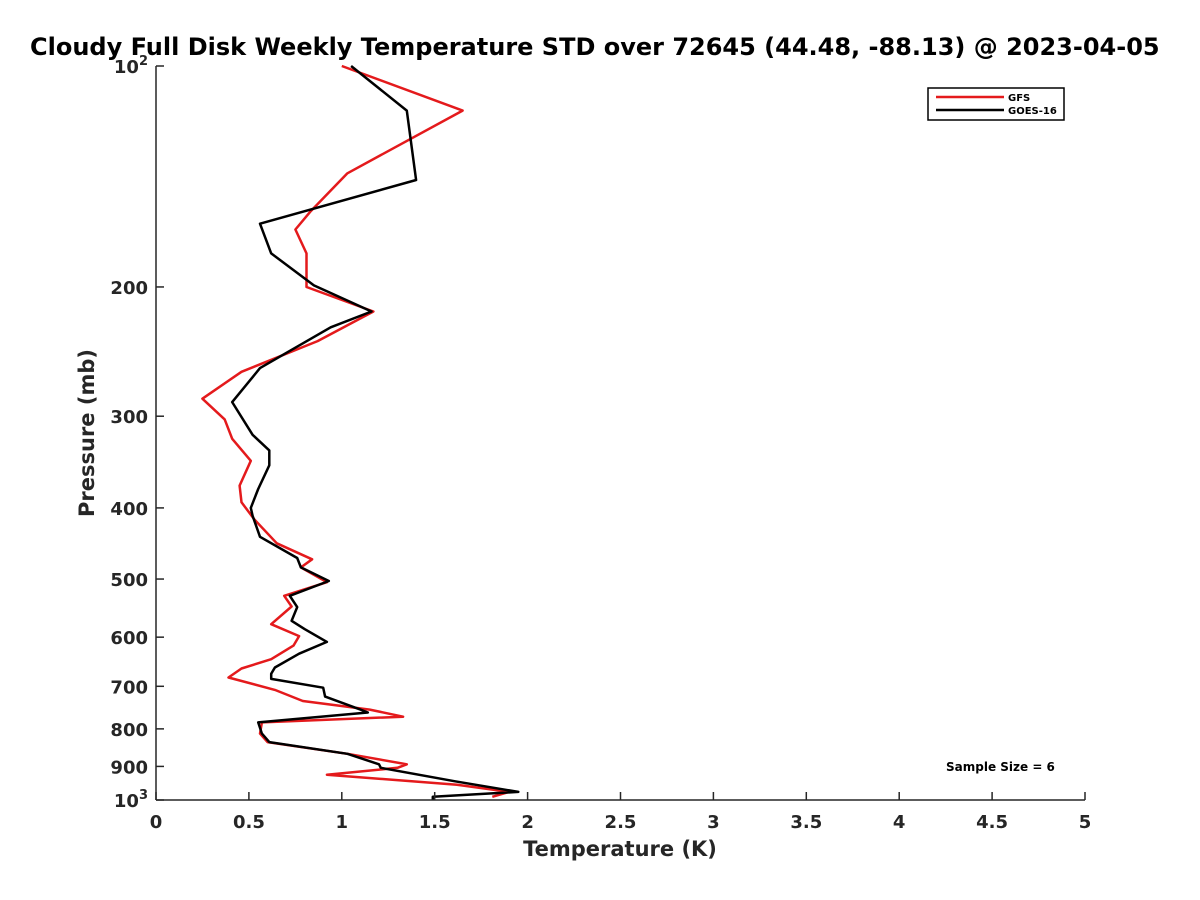 This screenshot has width=1200, height=900. I want to click on x-tick-label: 4, so click(899, 822).